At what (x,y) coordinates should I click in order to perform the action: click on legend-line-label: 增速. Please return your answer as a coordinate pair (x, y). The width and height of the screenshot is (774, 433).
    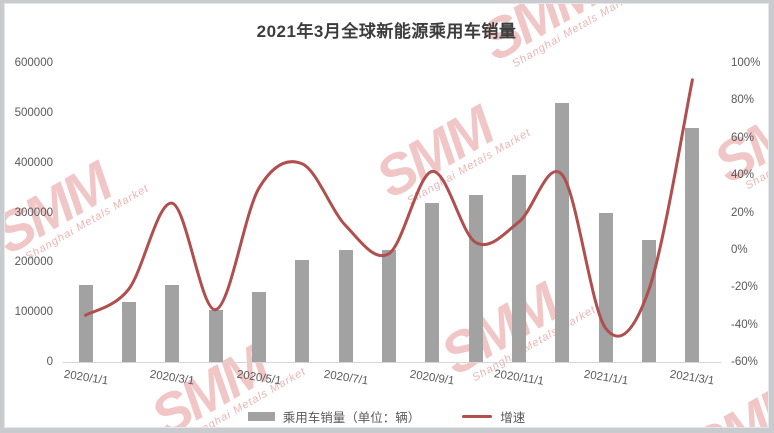
    Looking at the image, I should click on (513, 418).